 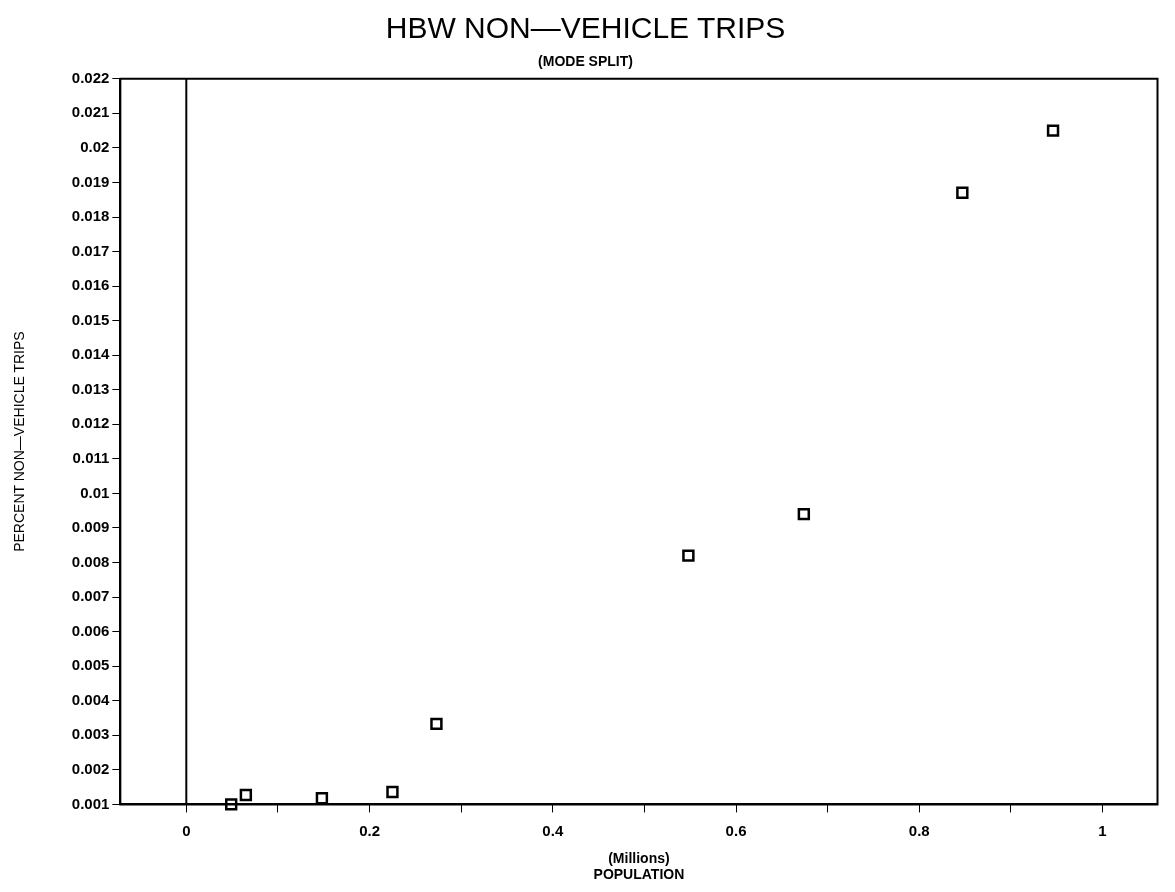 I want to click on y-tick-label: 0.002, so click(x=90, y=768).